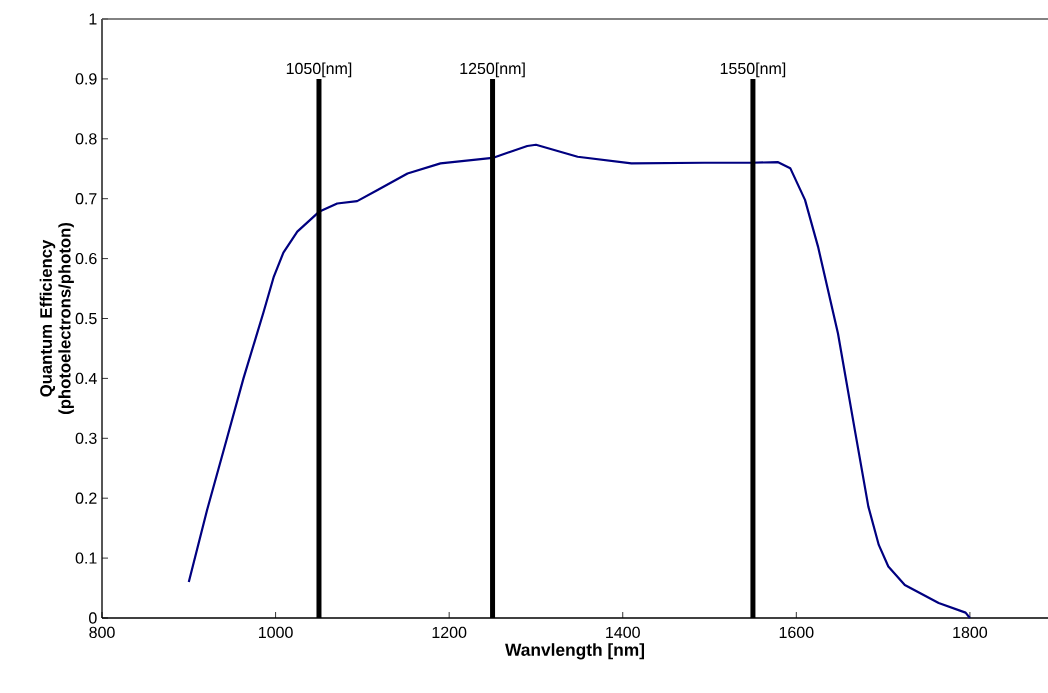 The image size is (1048, 693). What do you see at coordinates (86, 558) in the screenshot?
I see `y-tick-label: 0.1` at bounding box center [86, 558].